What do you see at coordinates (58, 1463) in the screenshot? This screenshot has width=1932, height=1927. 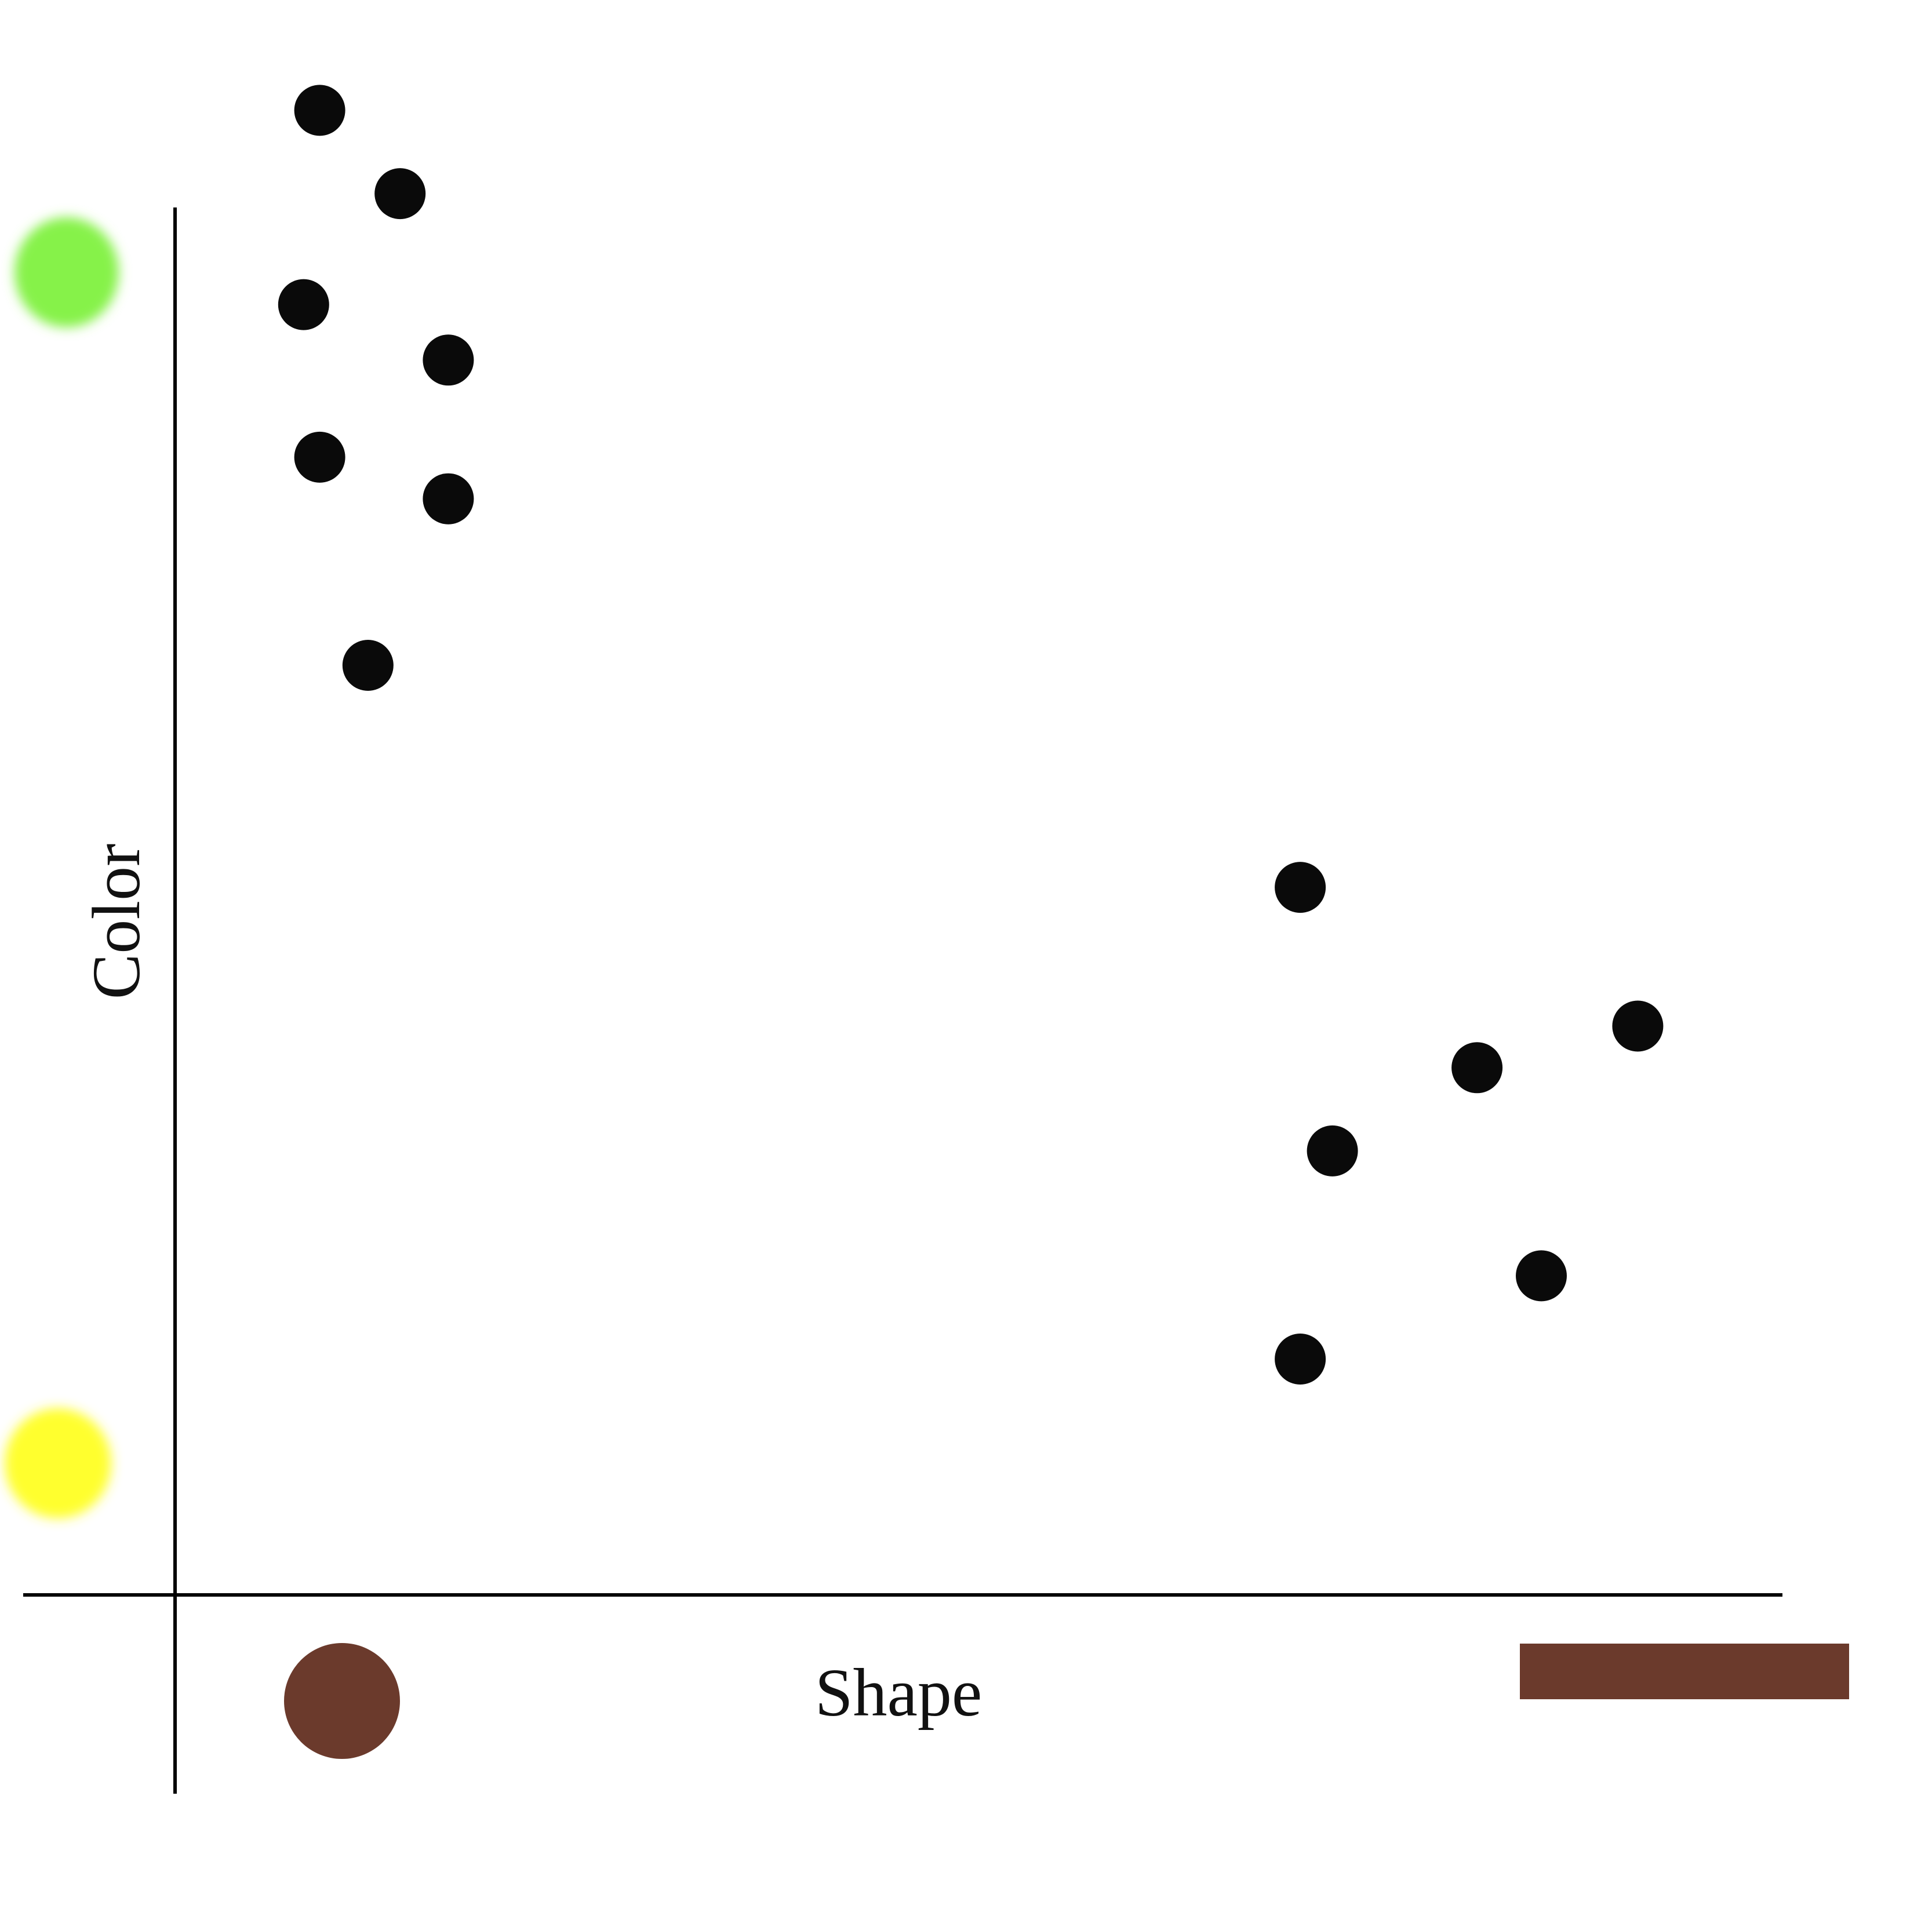 I see `yellow-color-icon` at bounding box center [58, 1463].